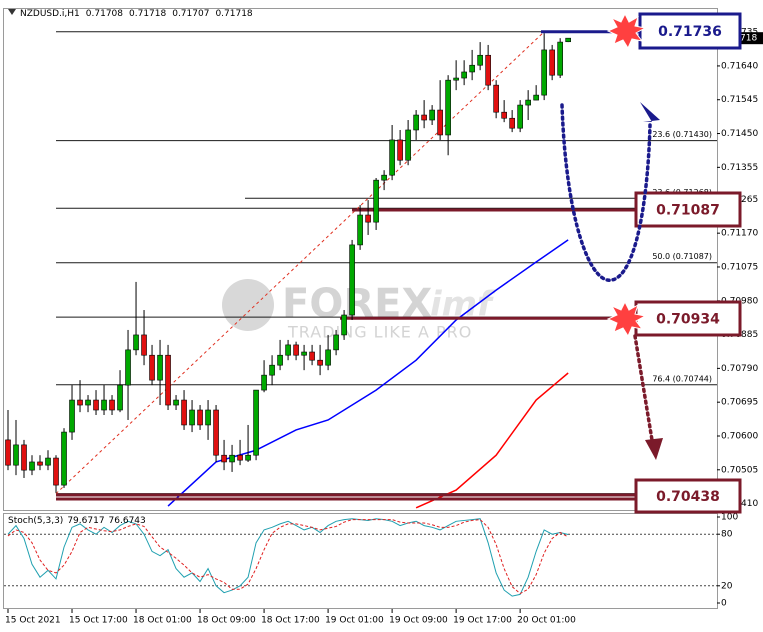  I want to click on watermark-brand: FOREX, so click(357, 304).